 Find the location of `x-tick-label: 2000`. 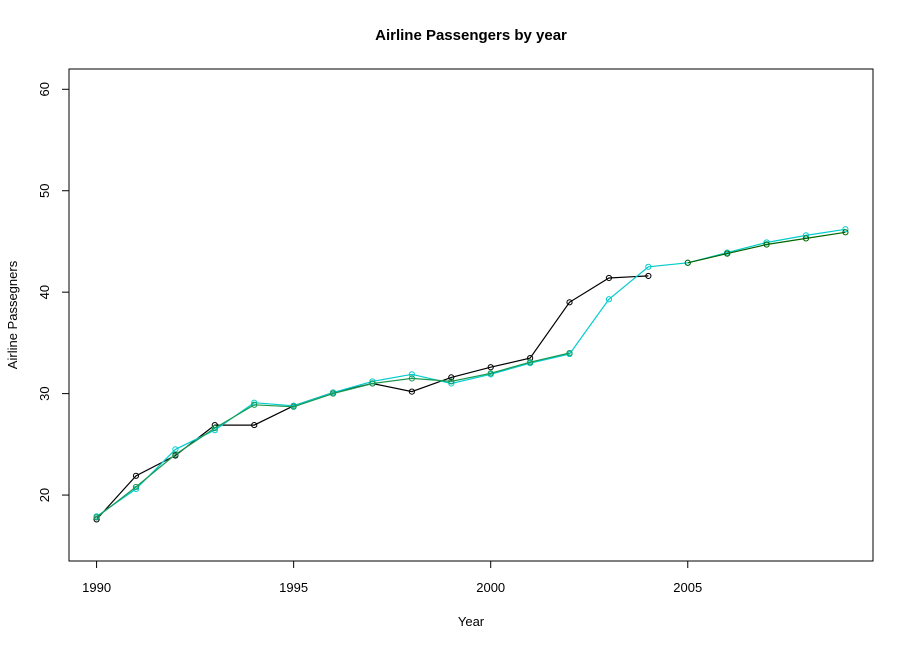

x-tick-label: 2000 is located at coordinates (490, 587).